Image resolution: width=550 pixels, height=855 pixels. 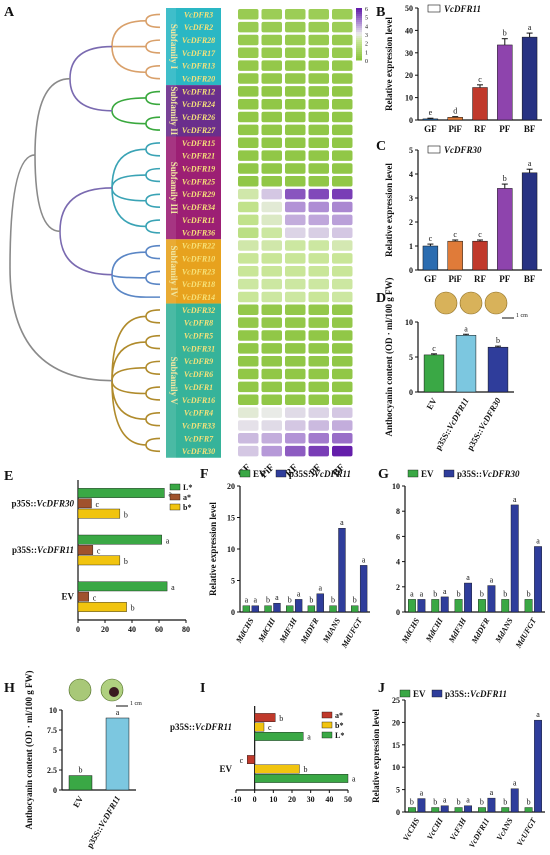 What do you see at coordinates (204, 474) in the screenshot?
I see `panel-letter: F` at bounding box center [204, 474].